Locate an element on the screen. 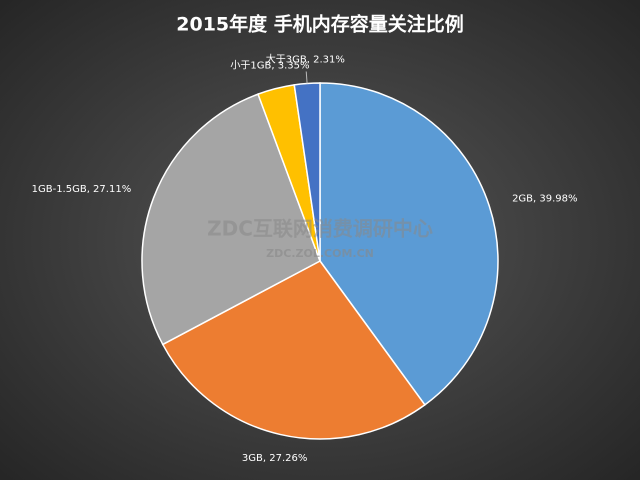 This screenshot has height=480, width=640. watermark-title: ZDC互联网消费调研中心 is located at coordinates (320, 229).